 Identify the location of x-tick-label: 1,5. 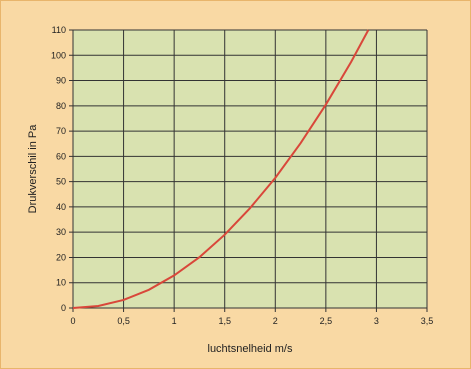
(224, 321).